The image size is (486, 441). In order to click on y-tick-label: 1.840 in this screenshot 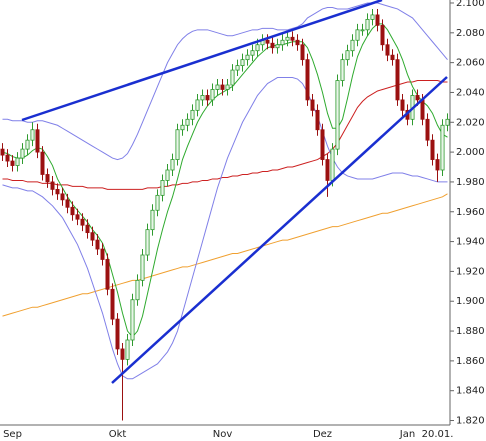, I will do `click(470, 391)`.